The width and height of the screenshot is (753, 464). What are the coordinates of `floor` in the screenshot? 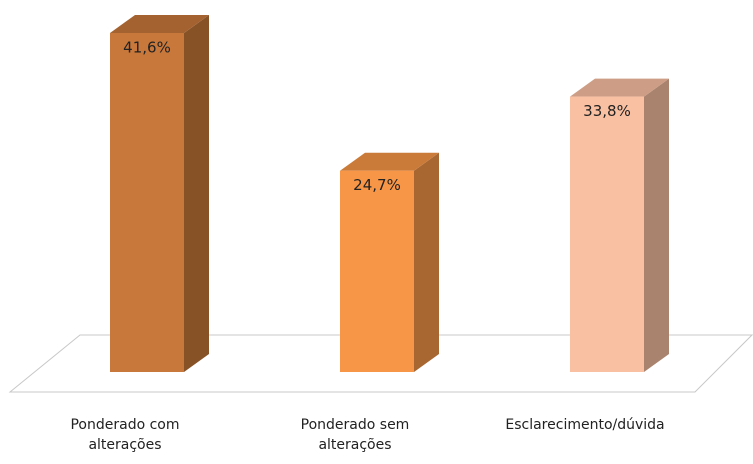 It's located at (380, 363).